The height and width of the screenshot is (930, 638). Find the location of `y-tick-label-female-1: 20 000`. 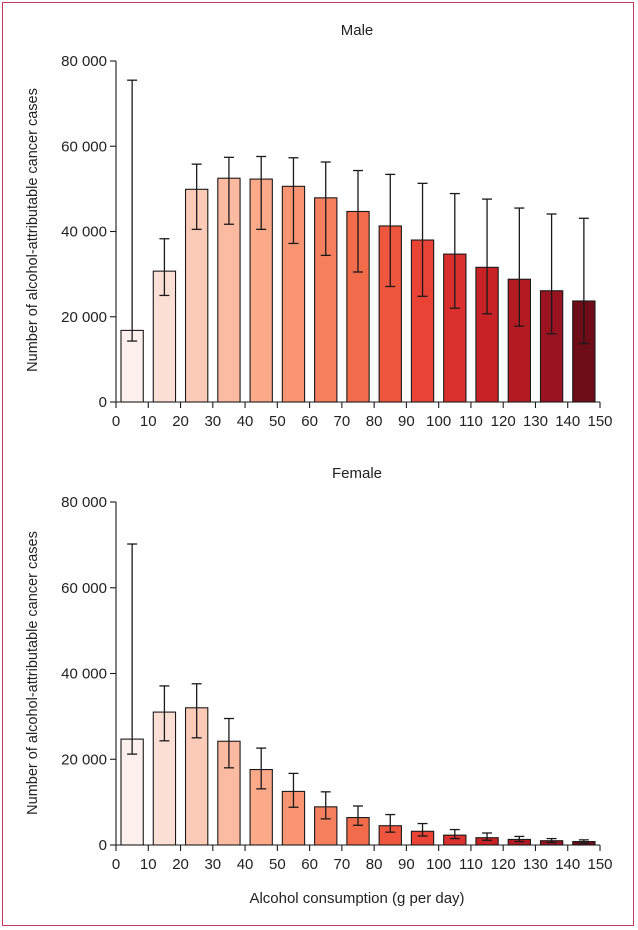

y-tick-label-female-1: 20 000 is located at coordinates (84, 759).